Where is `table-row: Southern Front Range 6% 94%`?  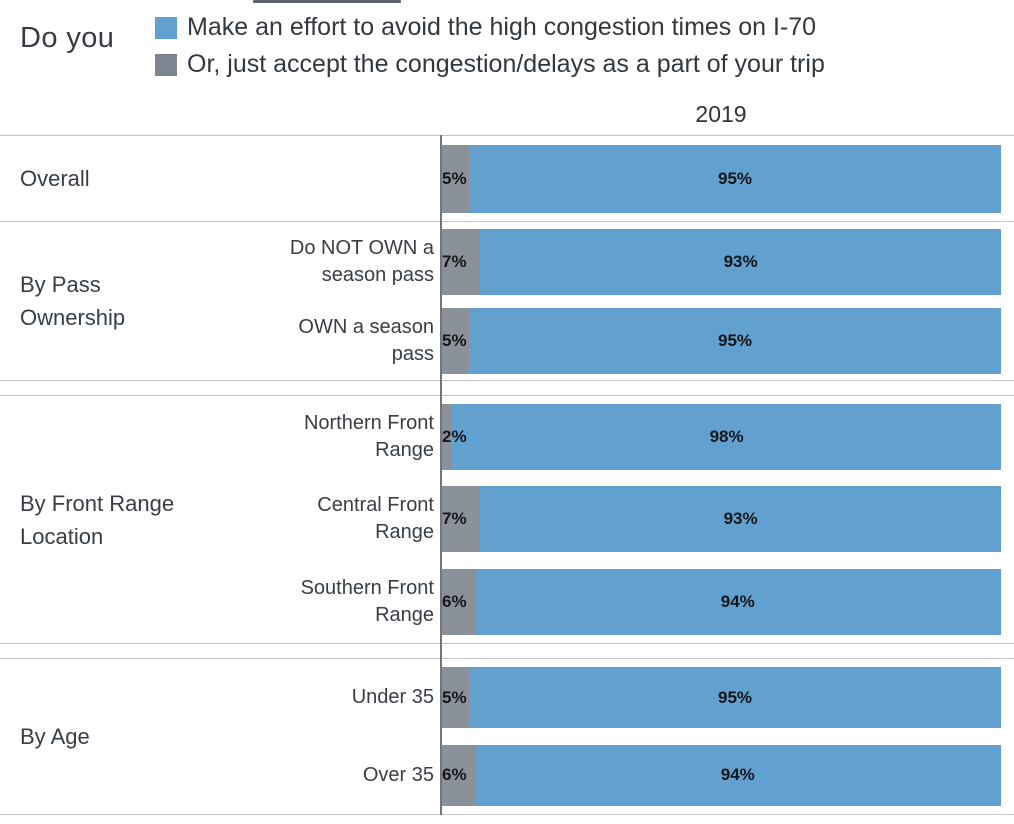
table-row: Southern Front Range 6% 94% is located at coordinates (639, 602).